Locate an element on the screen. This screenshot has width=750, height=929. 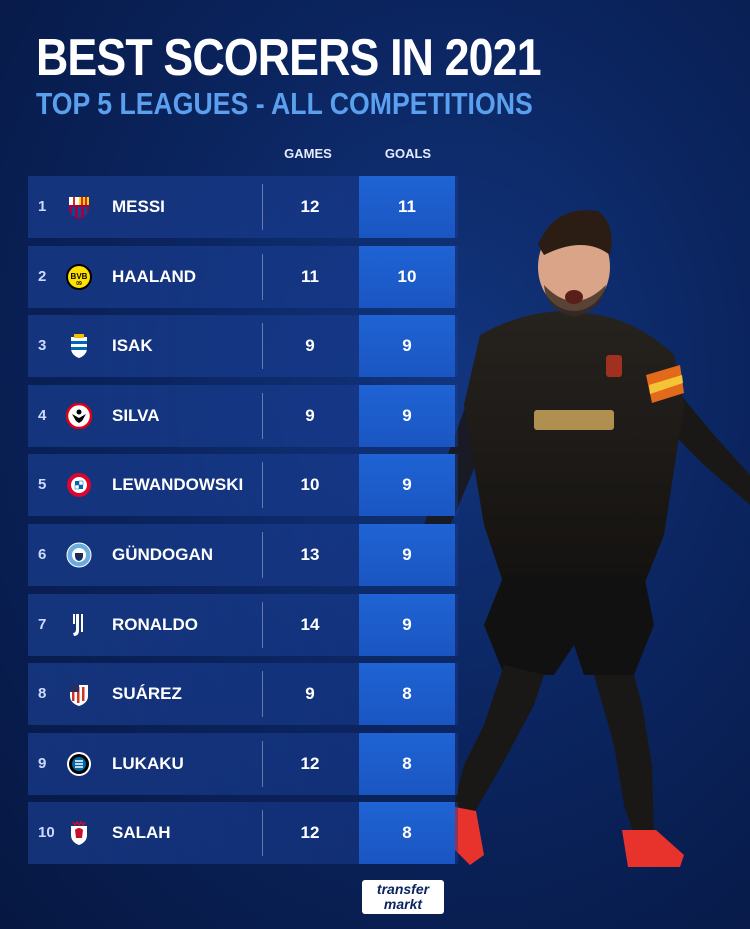
player-name: MESSI is located at coordinates (138, 206).